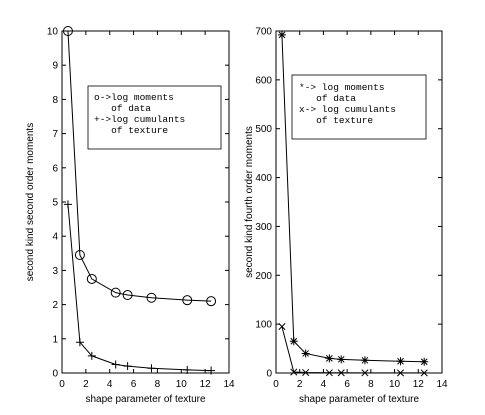  Describe the element at coordinates (55, 100) in the screenshot. I see `left-y-tick-label: 8` at that location.